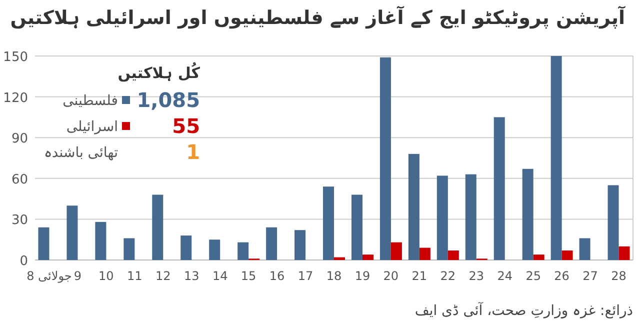  I want to click on x-tick-label: 24, so click(504, 276).